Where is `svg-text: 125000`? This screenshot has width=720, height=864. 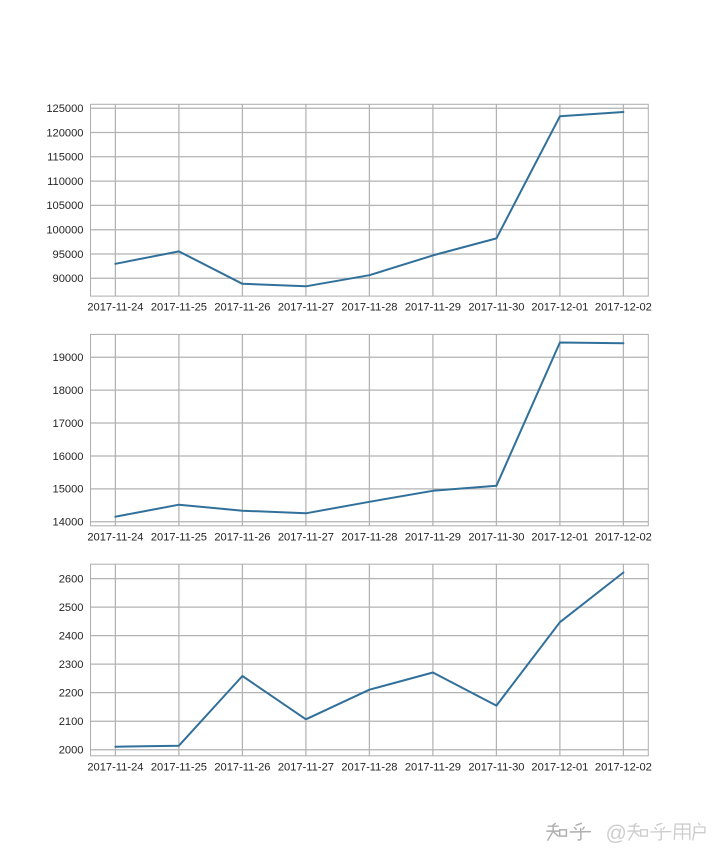 svg-text: 125000 is located at coordinates (64, 109).